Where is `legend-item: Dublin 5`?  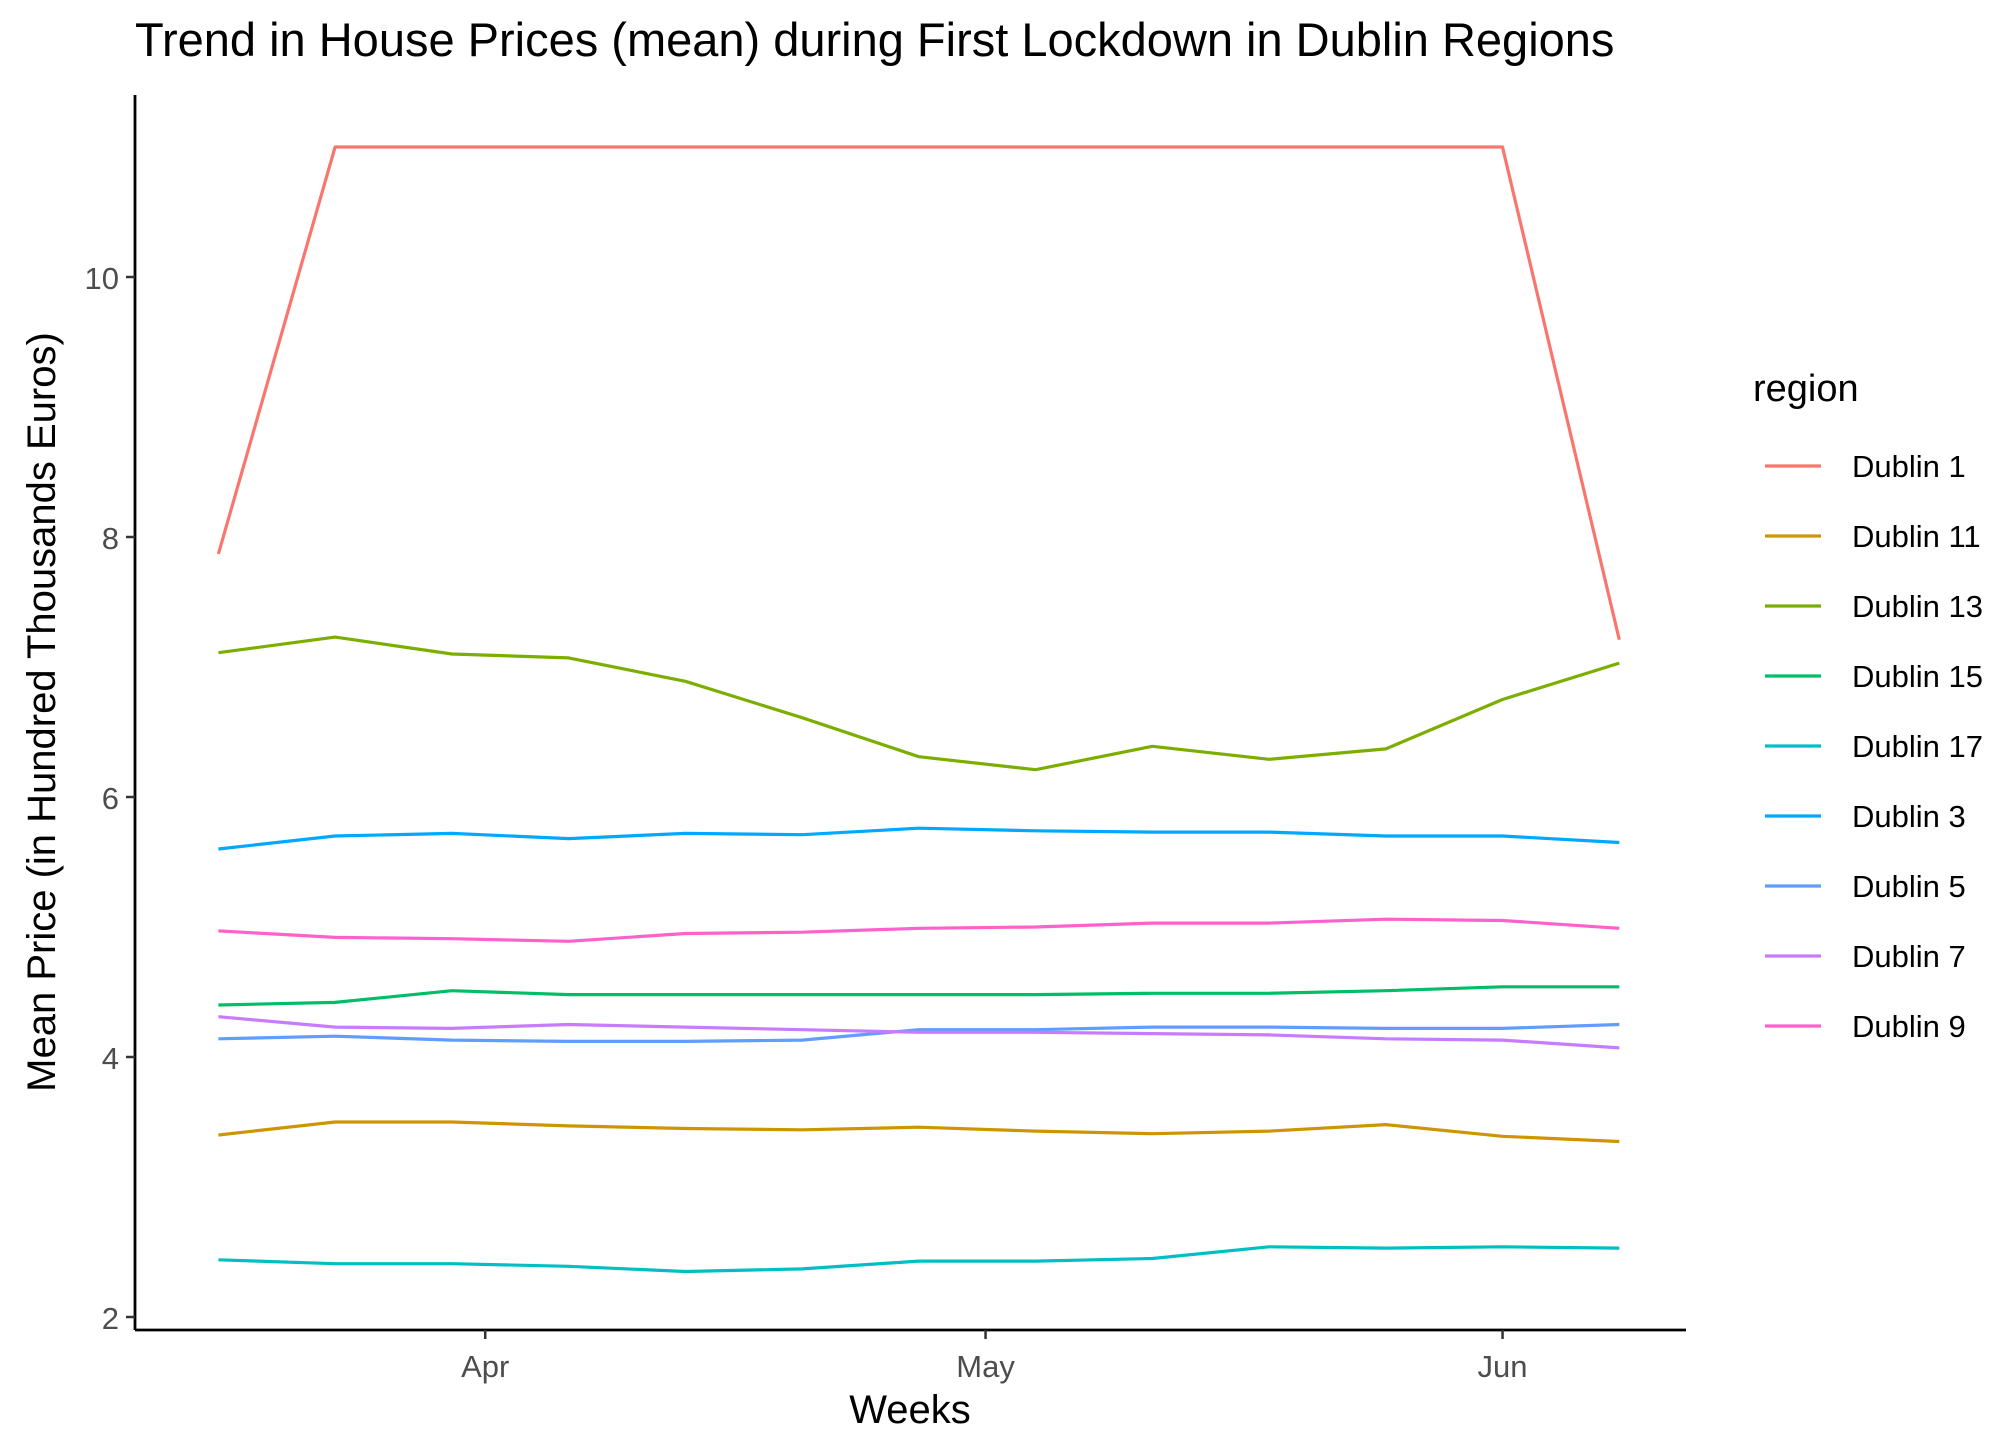
legend-item: Dublin 5 is located at coordinates (1865, 886).